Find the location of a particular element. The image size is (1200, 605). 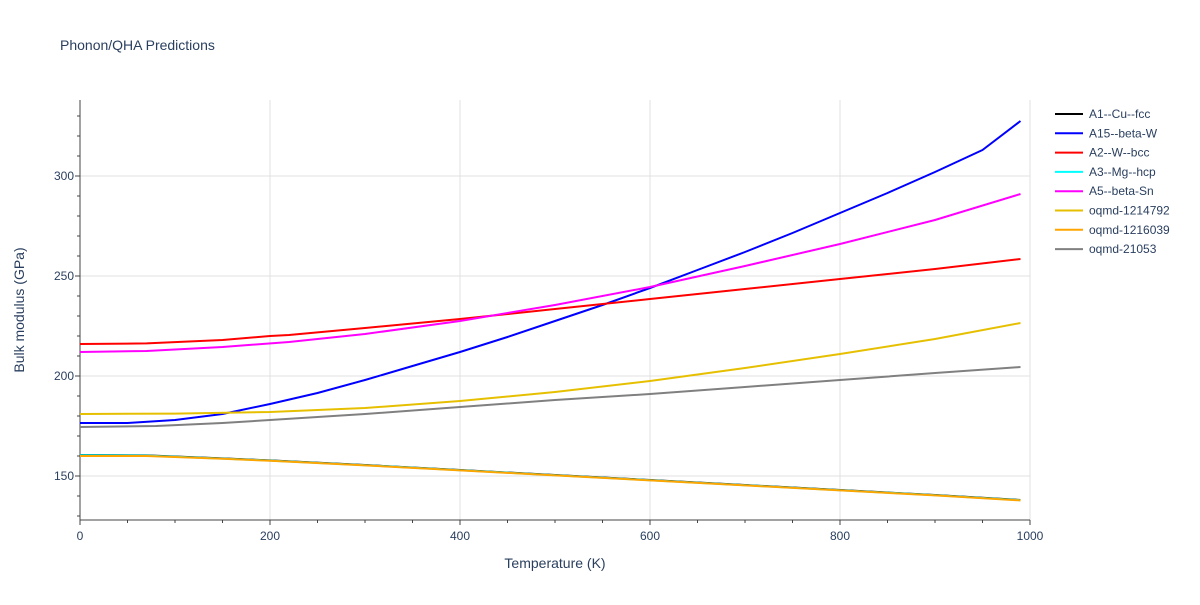

legend-label: A5--beta-Sn is located at coordinates (1121, 191).